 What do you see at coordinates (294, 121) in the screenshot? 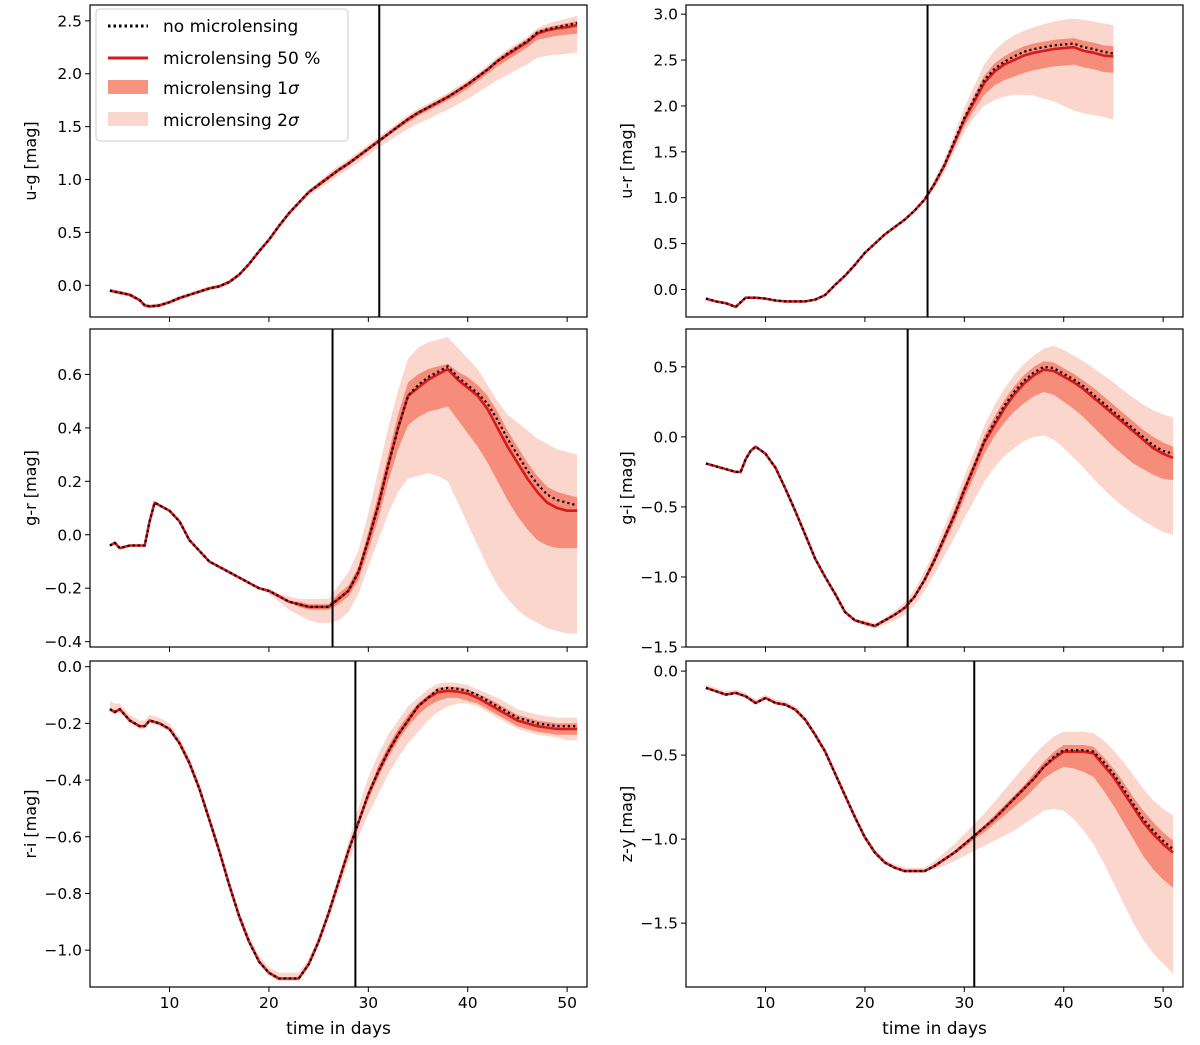
I see `legend-label-2sigma-symbol: σ` at bounding box center [294, 121].